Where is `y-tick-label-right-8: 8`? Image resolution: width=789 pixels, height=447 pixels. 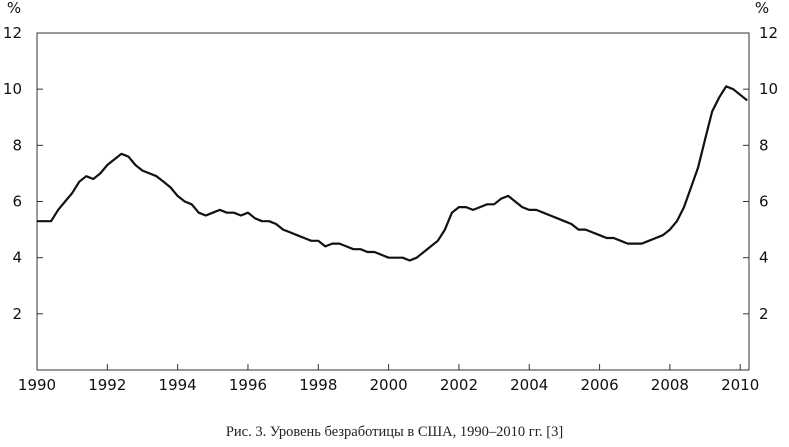 y-tick-label-right-8: 8 is located at coordinates (764, 145).